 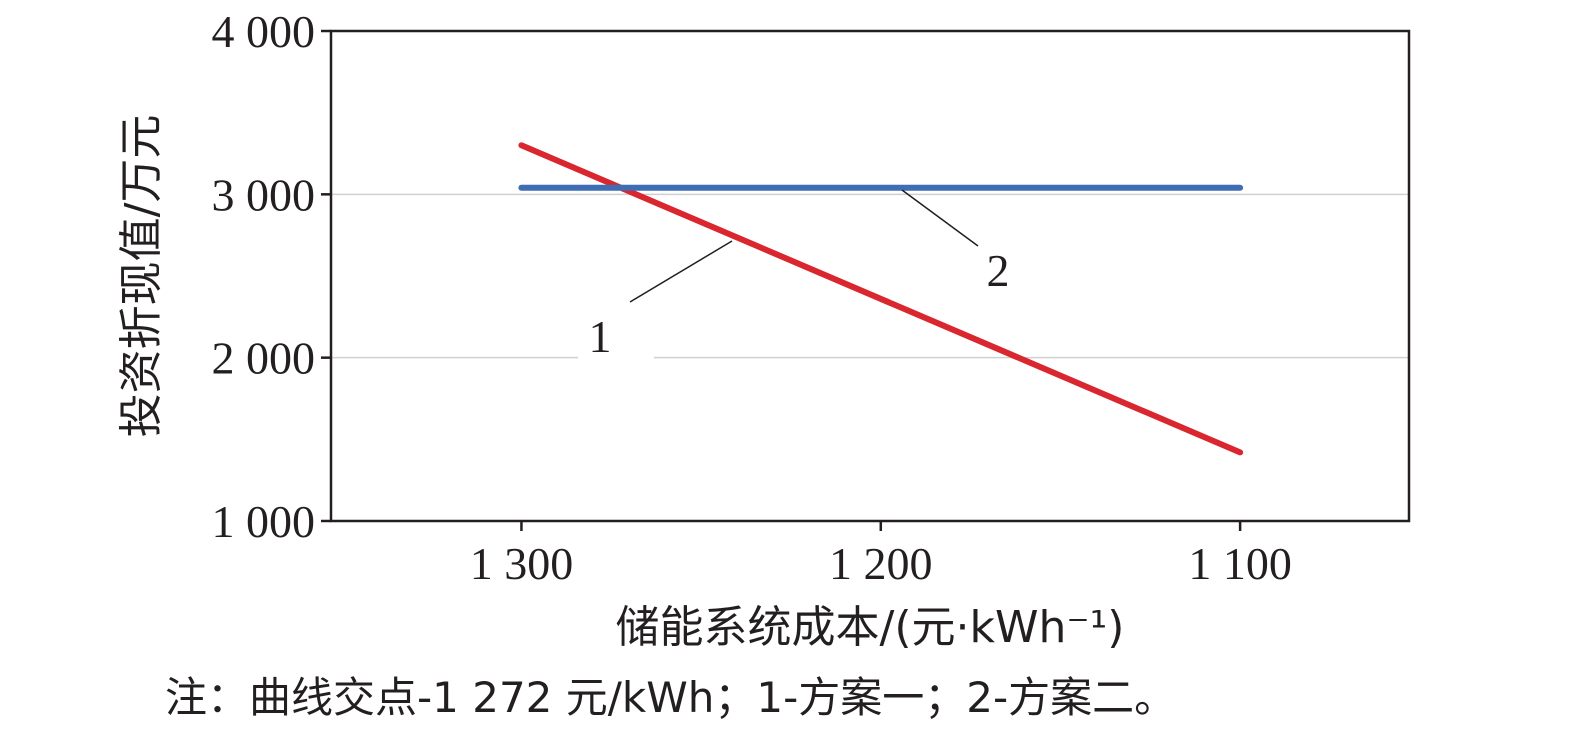 I want to click on x-tick-label: 1 300, so click(x=522, y=563).